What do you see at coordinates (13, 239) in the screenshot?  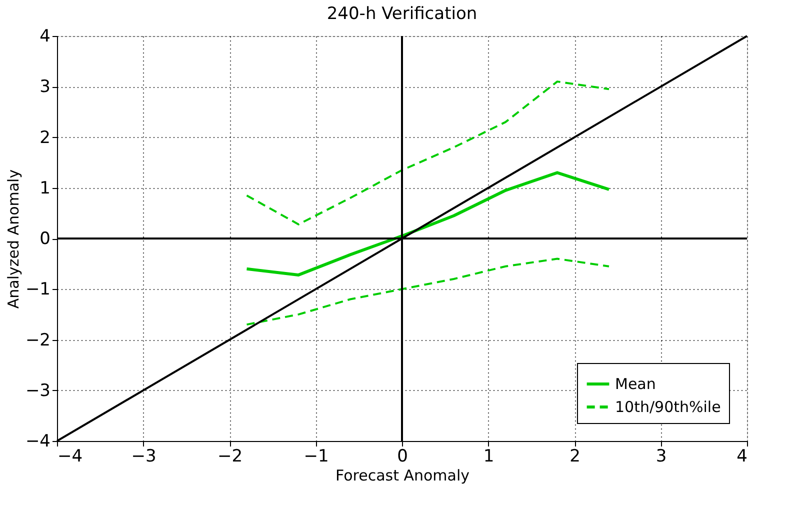 I see `y-axis-title: Analyzed Anomaly` at bounding box center [13, 239].